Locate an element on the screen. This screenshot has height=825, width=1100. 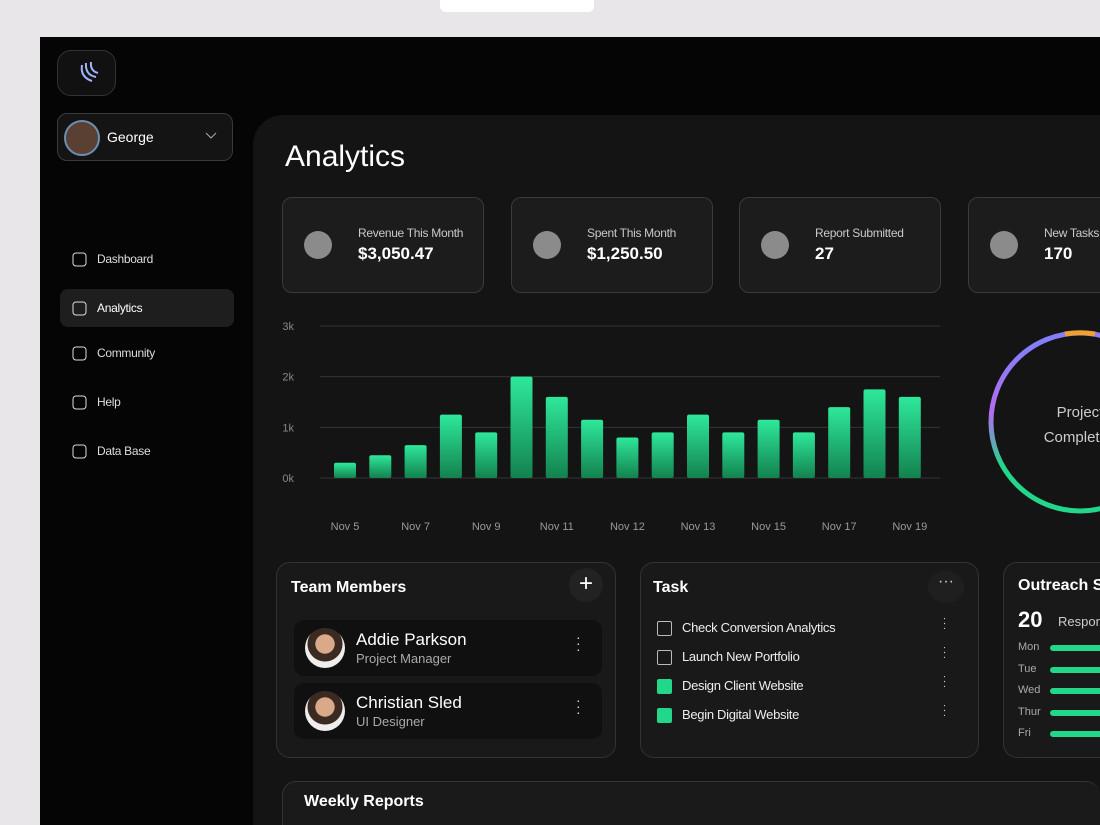
member-role: UI Designer is located at coordinates (390, 721).